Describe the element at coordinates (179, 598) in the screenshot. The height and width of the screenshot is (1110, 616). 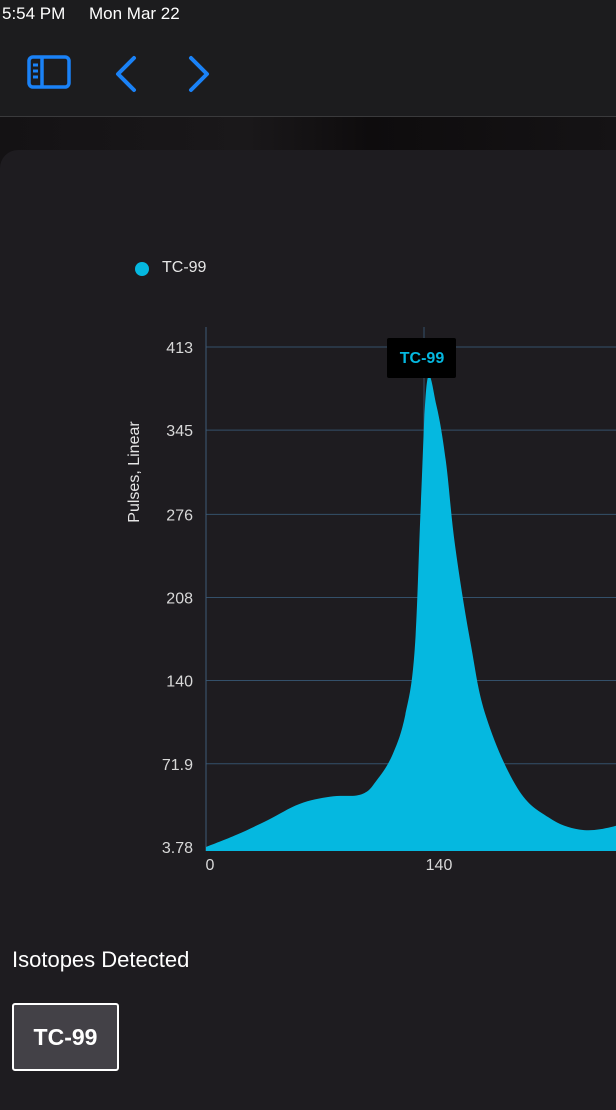
I see `y-tick-label: 208` at that location.